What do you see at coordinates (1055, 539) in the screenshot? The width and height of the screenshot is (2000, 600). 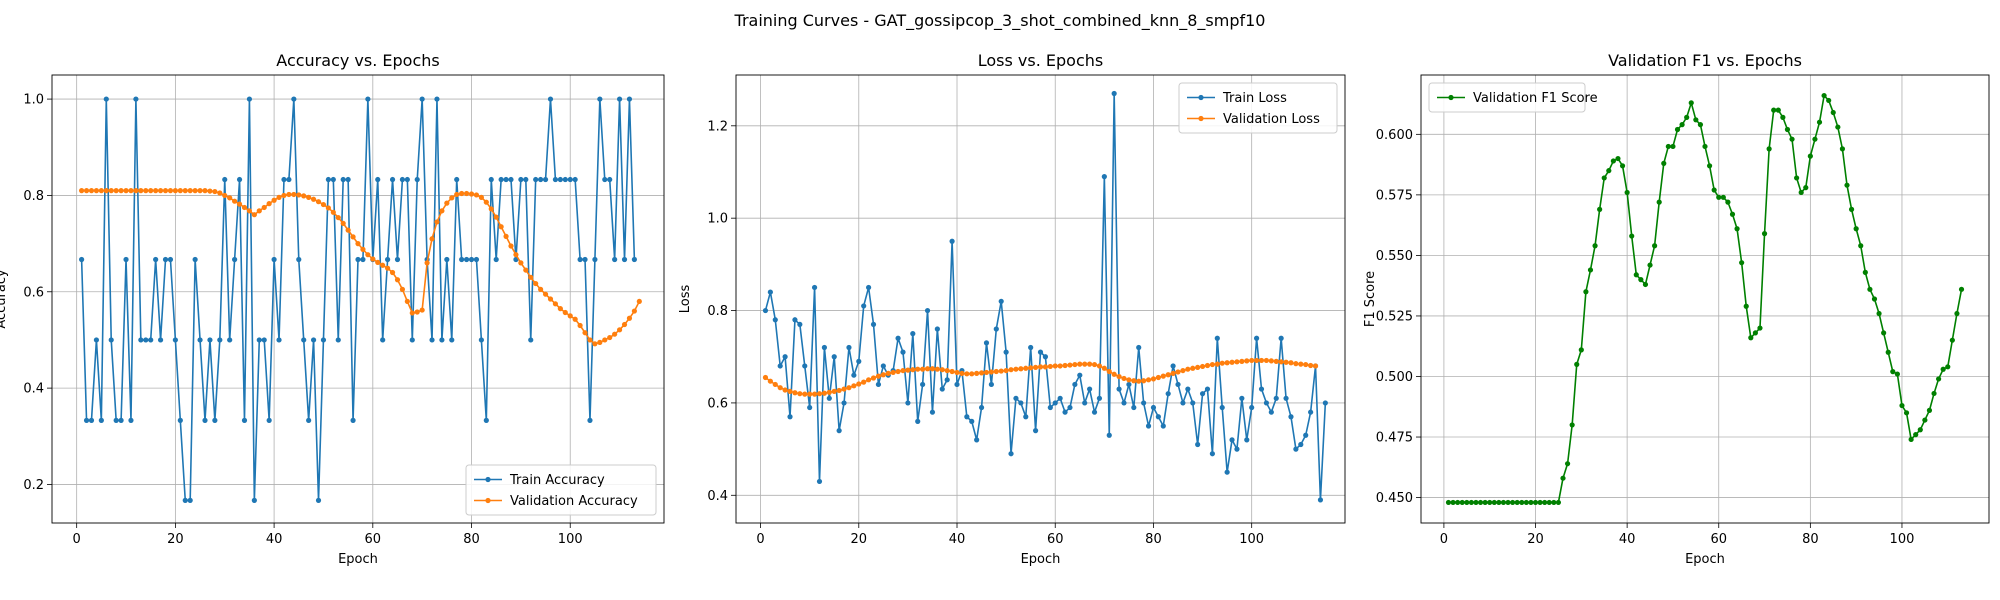 I see `x-tick-label: 60` at bounding box center [1055, 539].